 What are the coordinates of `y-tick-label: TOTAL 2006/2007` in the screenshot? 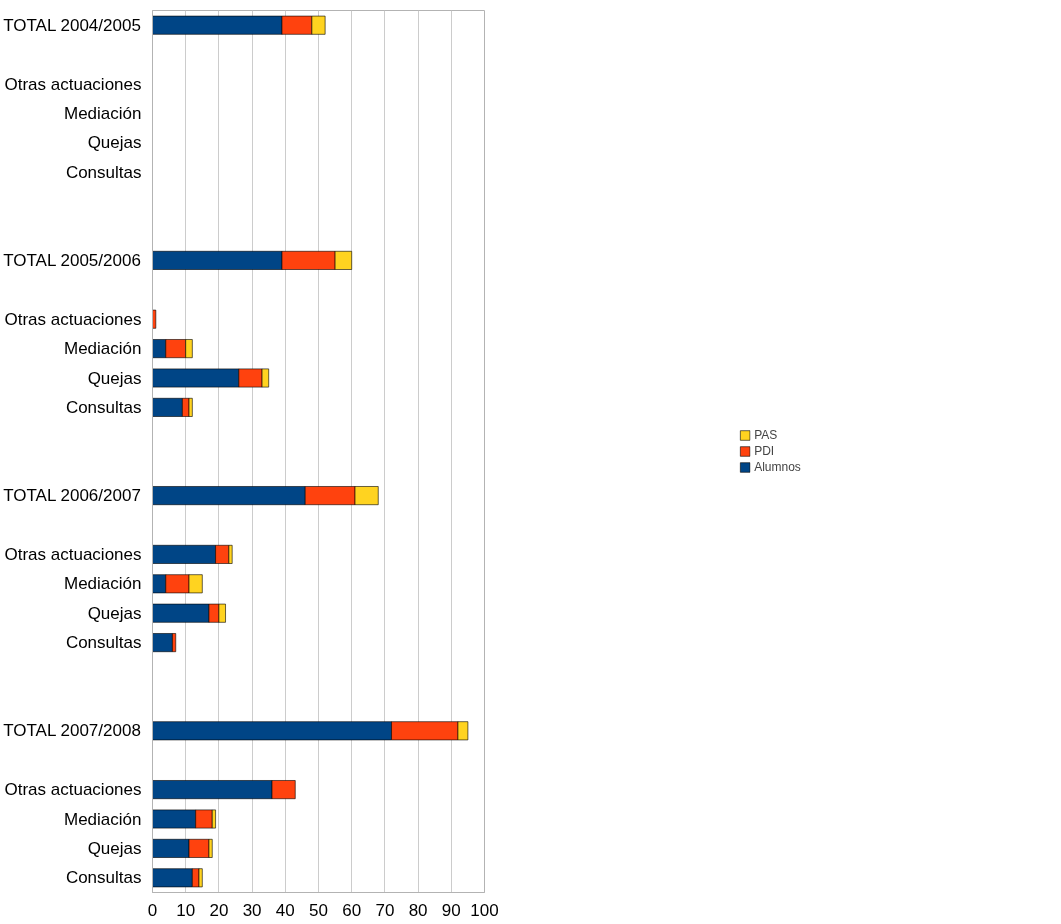 It's located at (72, 496).